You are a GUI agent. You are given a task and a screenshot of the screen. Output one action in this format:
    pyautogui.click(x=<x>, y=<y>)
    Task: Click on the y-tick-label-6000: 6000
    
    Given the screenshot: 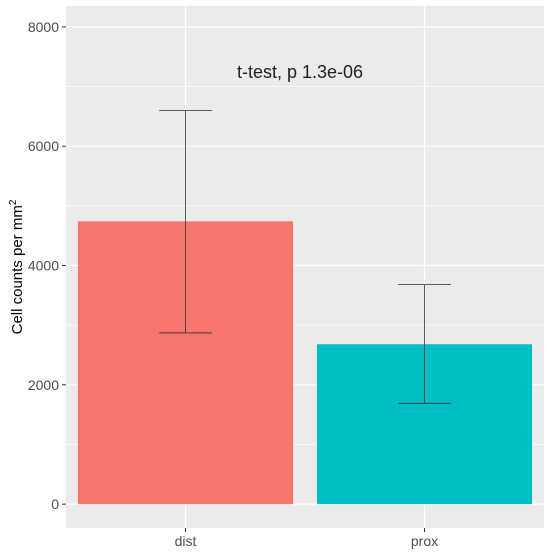 What is the action you would take?
    pyautogui.click(x=43, y=146)
    